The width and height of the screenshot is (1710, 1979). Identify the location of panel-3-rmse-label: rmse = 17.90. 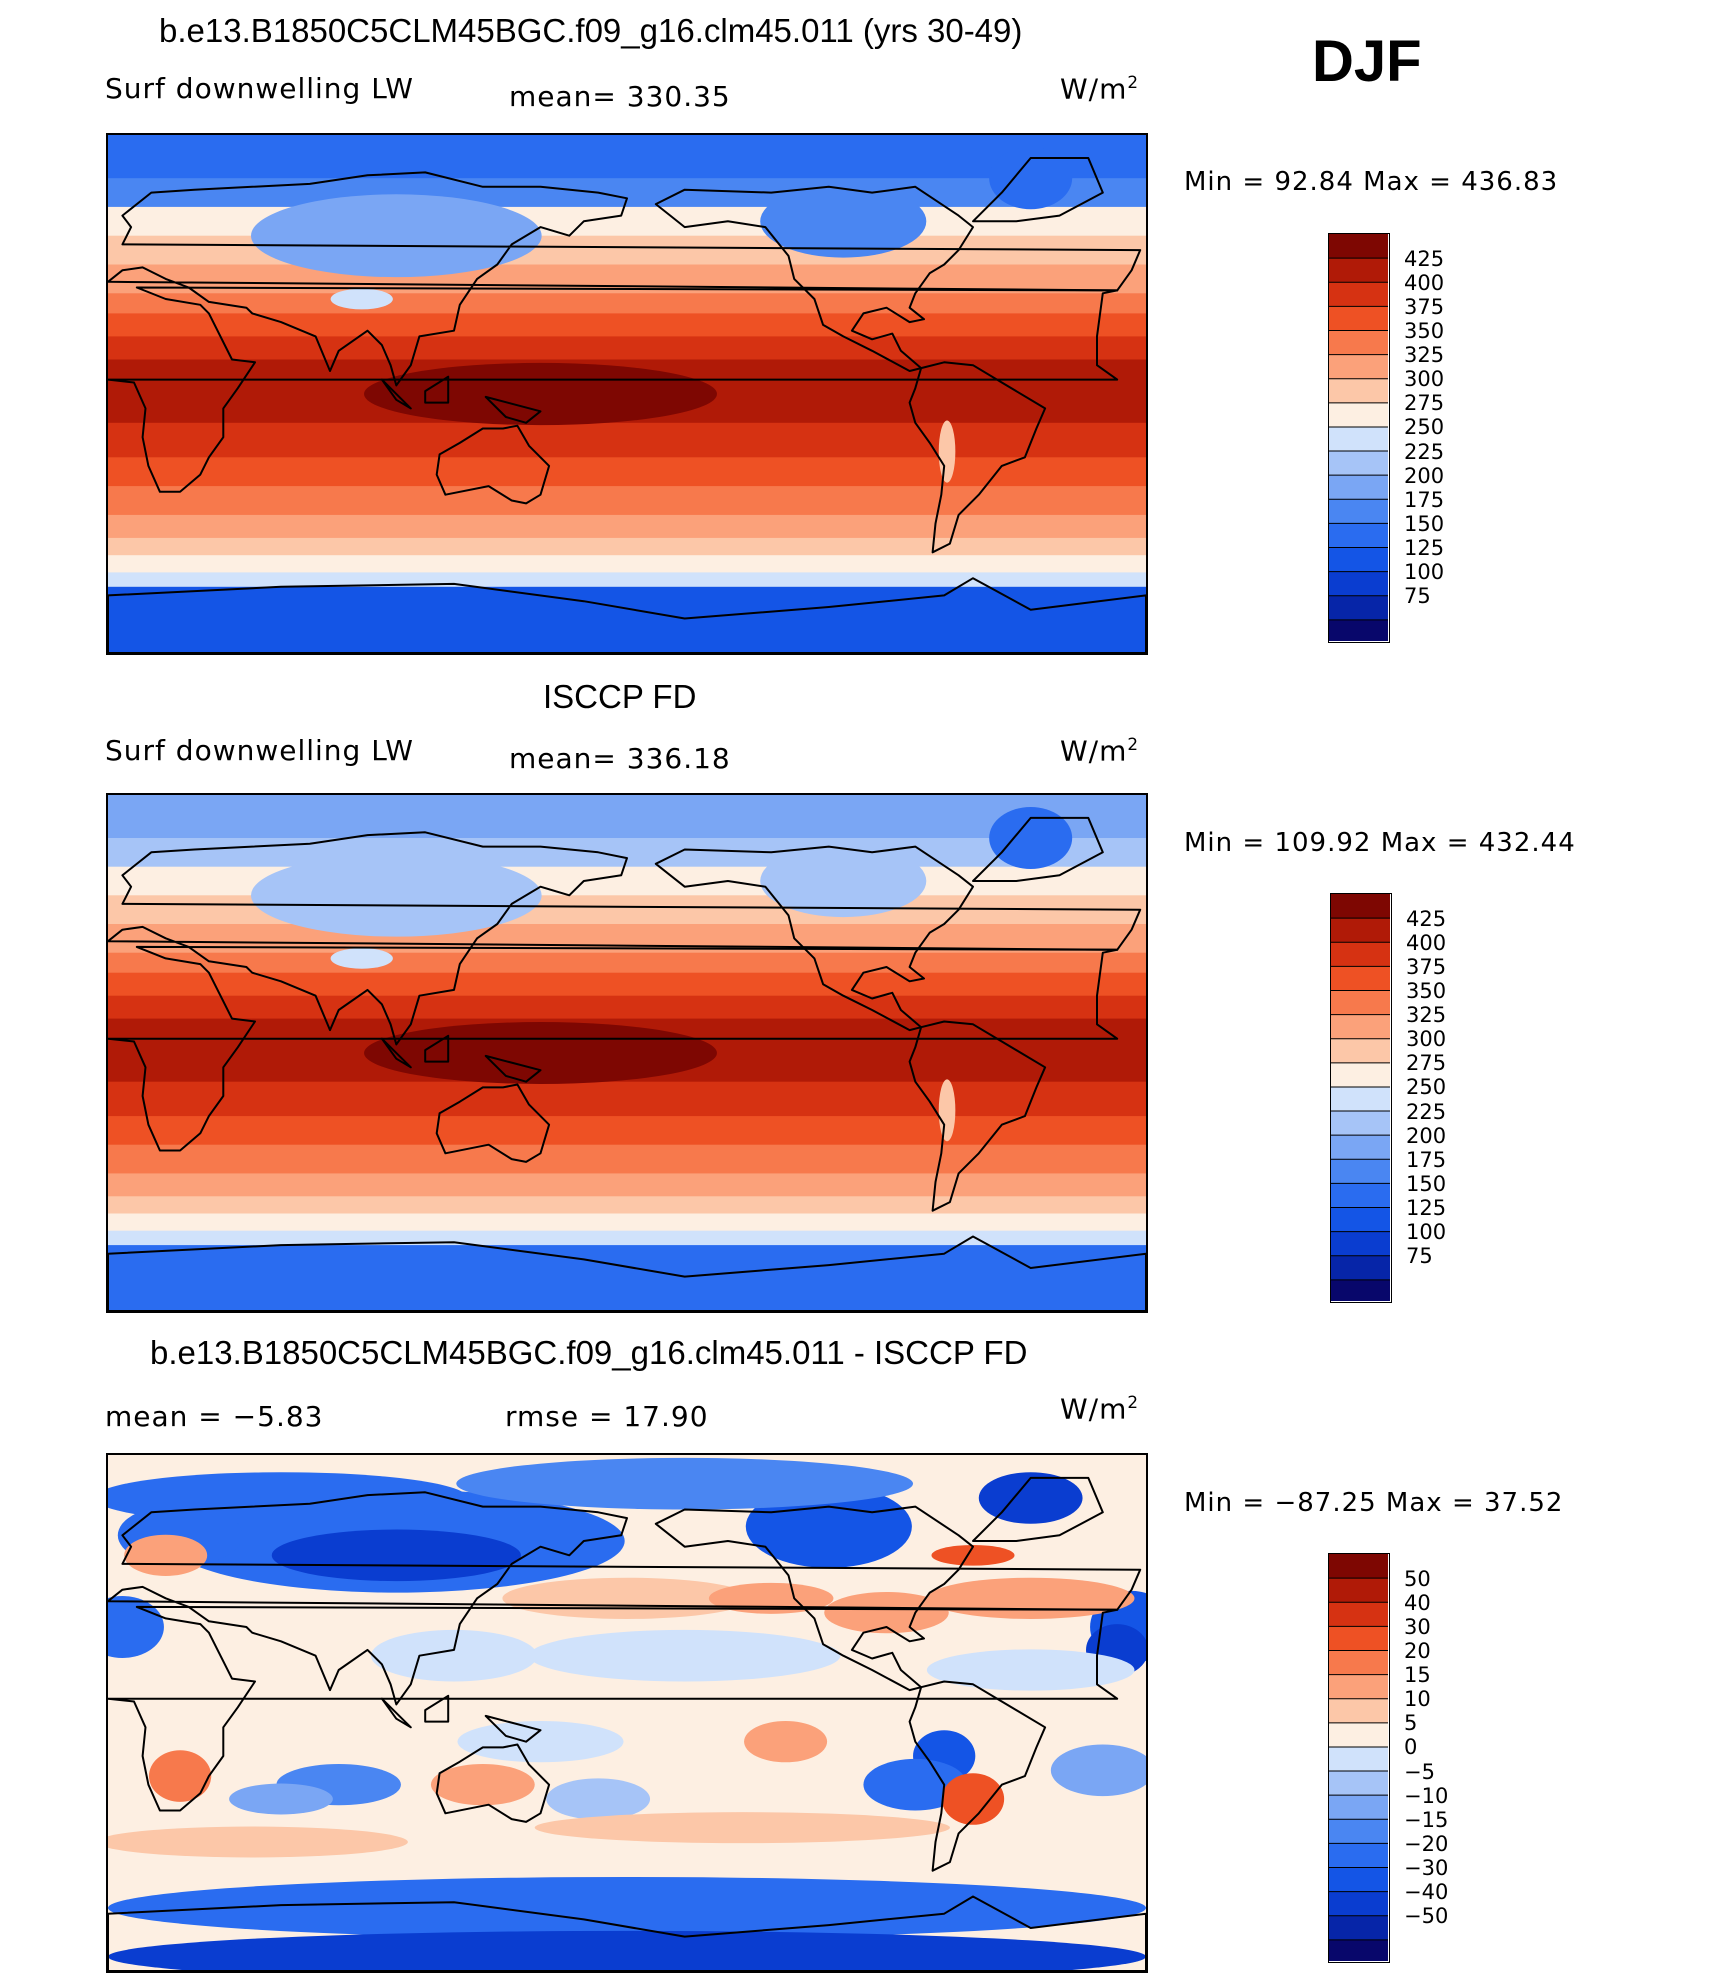
(607, 1416).